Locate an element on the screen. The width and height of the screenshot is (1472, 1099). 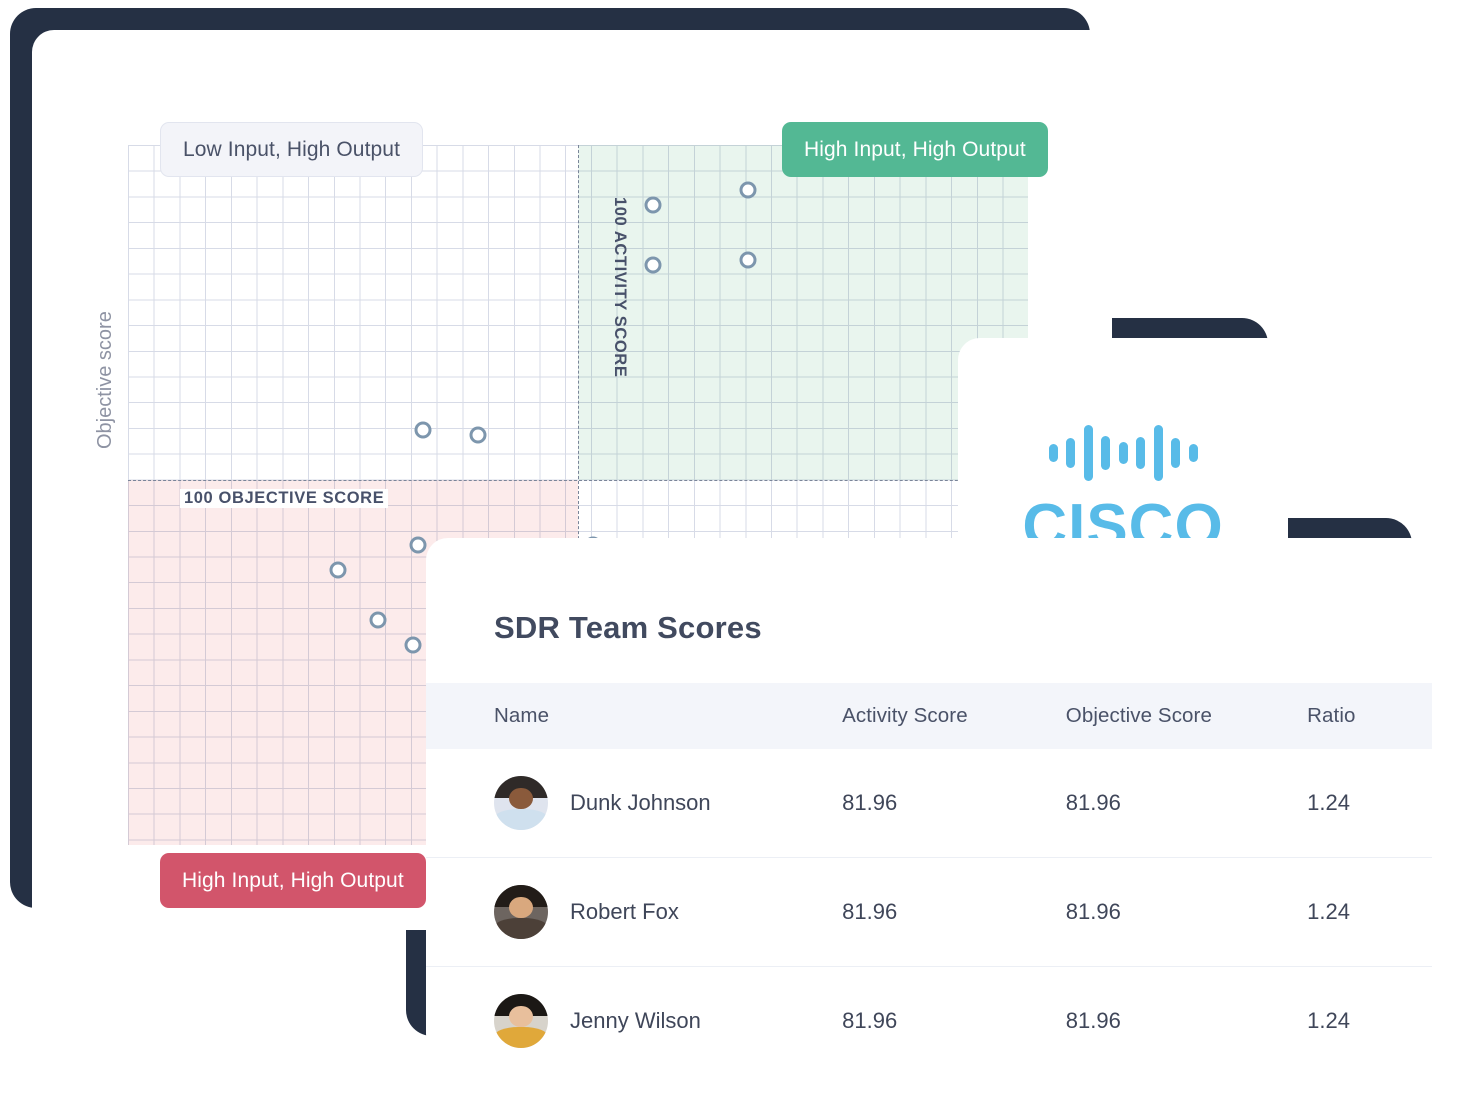
objective-threshold-label: 100 OBJECTIVE SCORE is located at coordinates (284, 498).